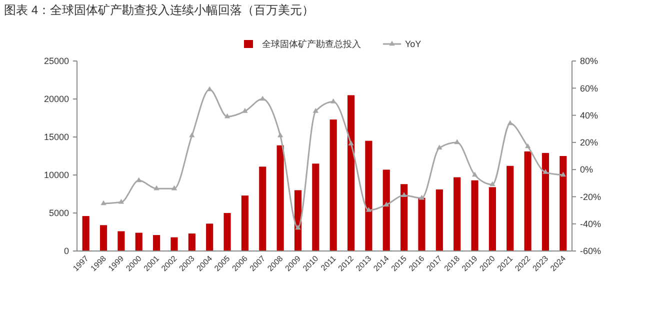 This screenshot has height=320, width=653. I want to click on y-tick-label: 15000, so click(56, 137).